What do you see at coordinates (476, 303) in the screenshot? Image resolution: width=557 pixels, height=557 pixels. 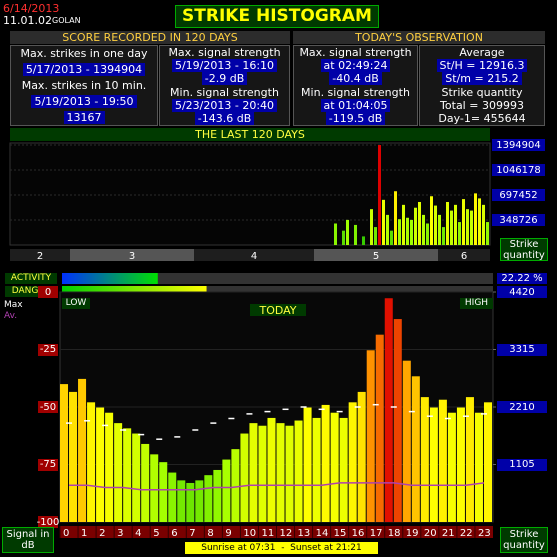 I see `scale-high: HIGH` at bounding box center [476, 303].